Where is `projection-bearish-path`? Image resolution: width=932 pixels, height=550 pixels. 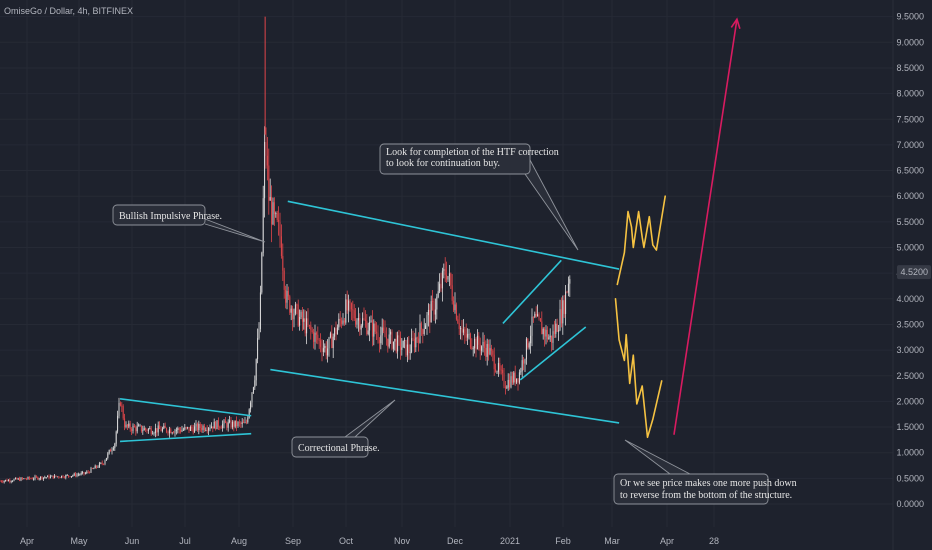
projection-bearish-path is located at coordinates (638, 368).